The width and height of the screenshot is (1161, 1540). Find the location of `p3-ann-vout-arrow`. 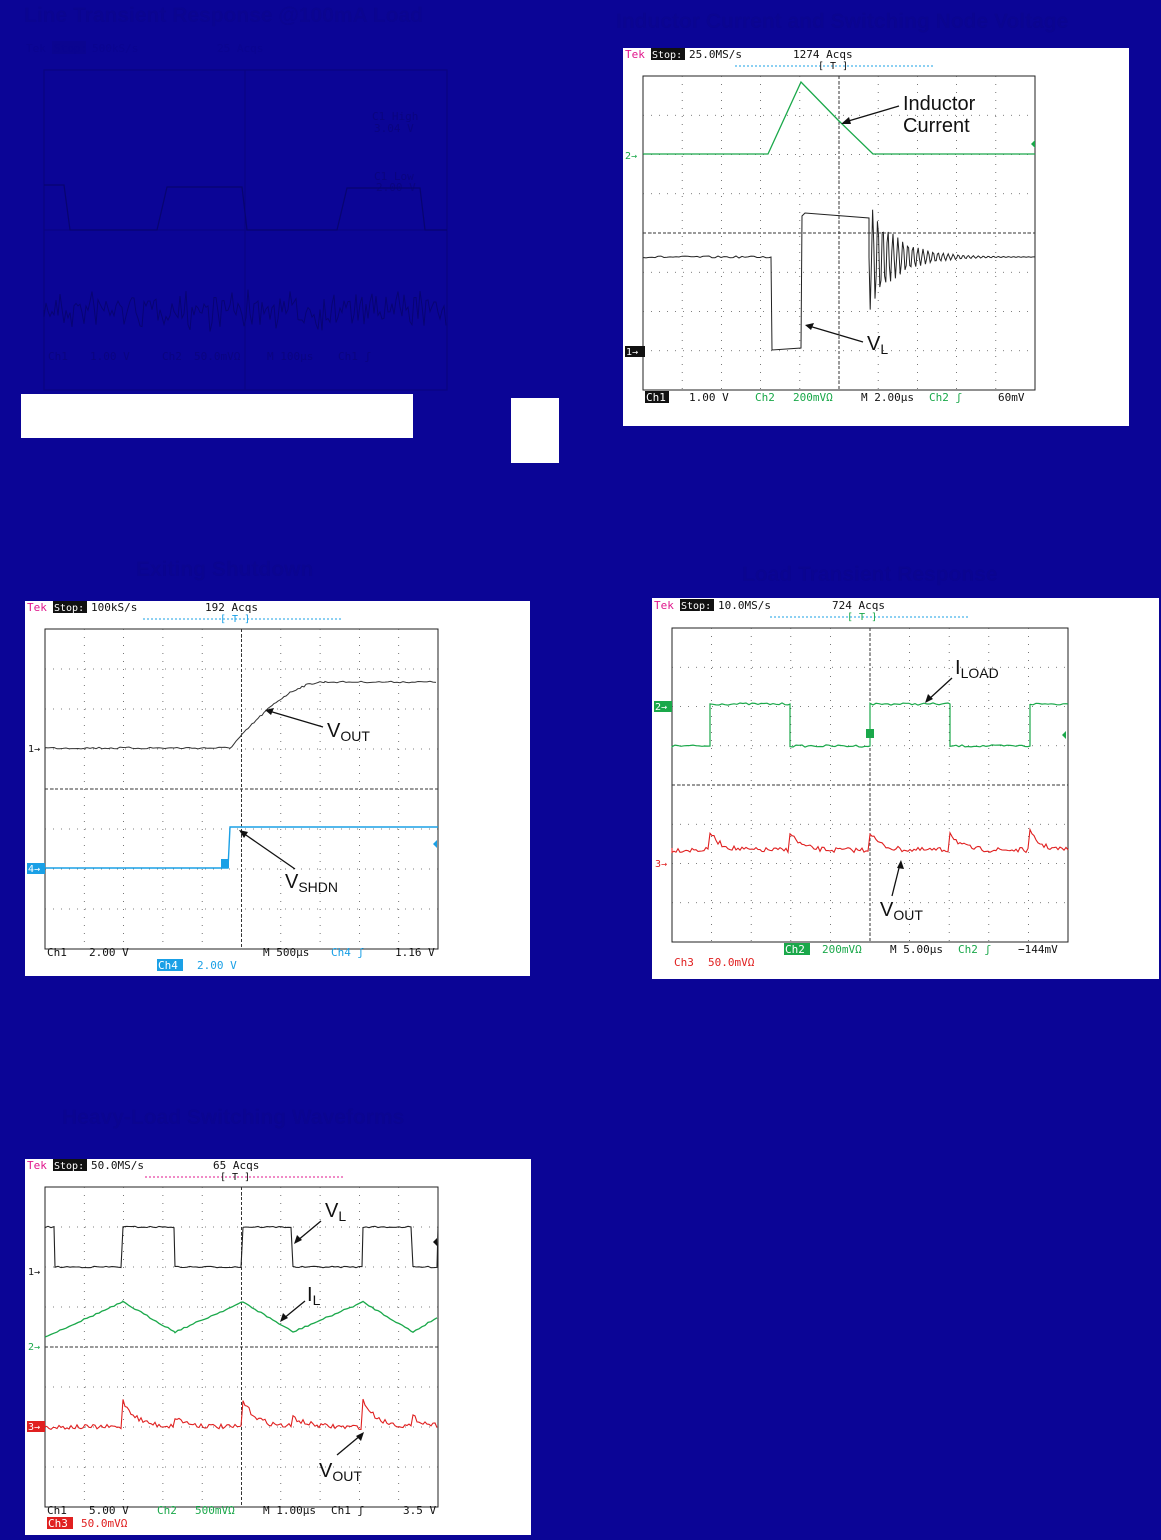

p3-ann-vout-arrow is located at coordinates (296, 719).